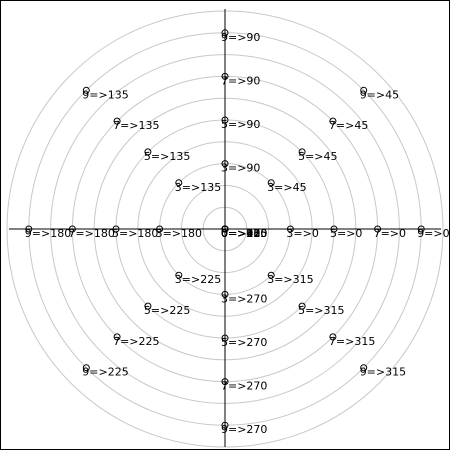  I want to click on point-label: 7=>90, so click(240, 80).